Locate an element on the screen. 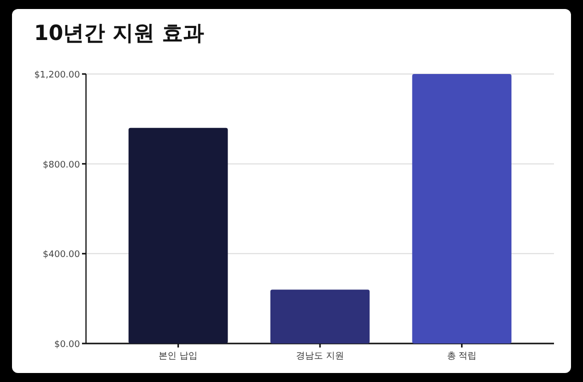 This screenshot has height=382, width=583. x-tick-label: 총 적립 is located at coordinates (461, 357).